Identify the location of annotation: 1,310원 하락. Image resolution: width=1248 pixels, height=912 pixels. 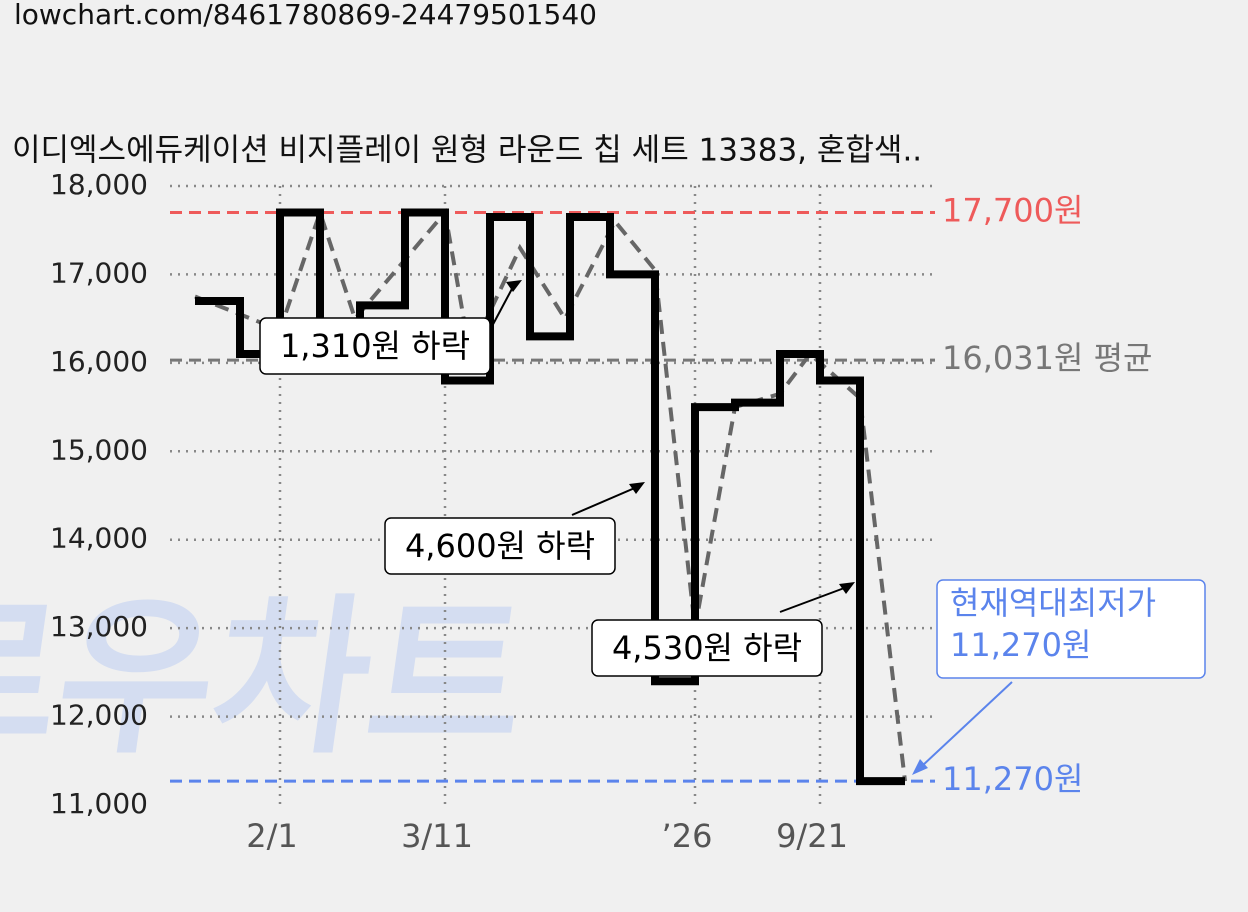
(375, 346).